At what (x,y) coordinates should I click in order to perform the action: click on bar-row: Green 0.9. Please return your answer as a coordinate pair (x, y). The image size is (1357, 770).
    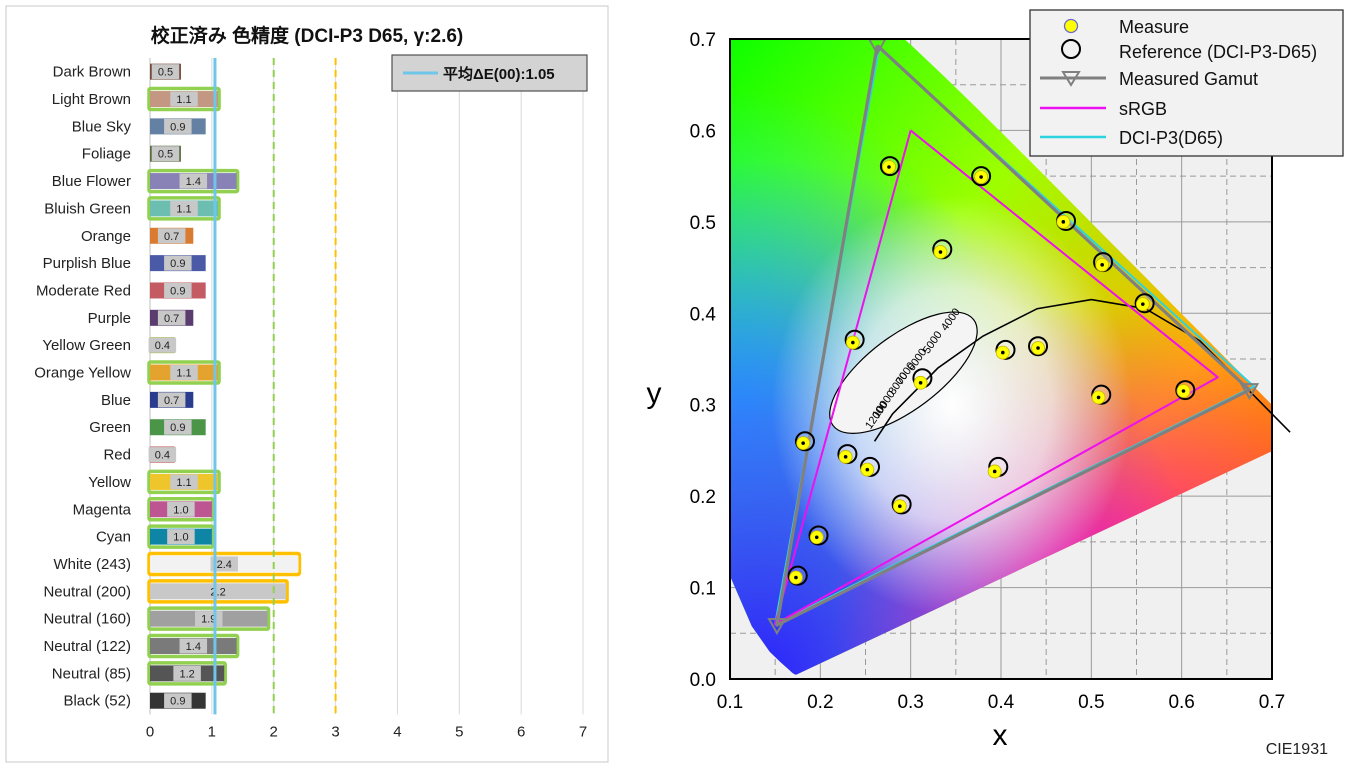
    Looking at the image, I should click on (147, 427).